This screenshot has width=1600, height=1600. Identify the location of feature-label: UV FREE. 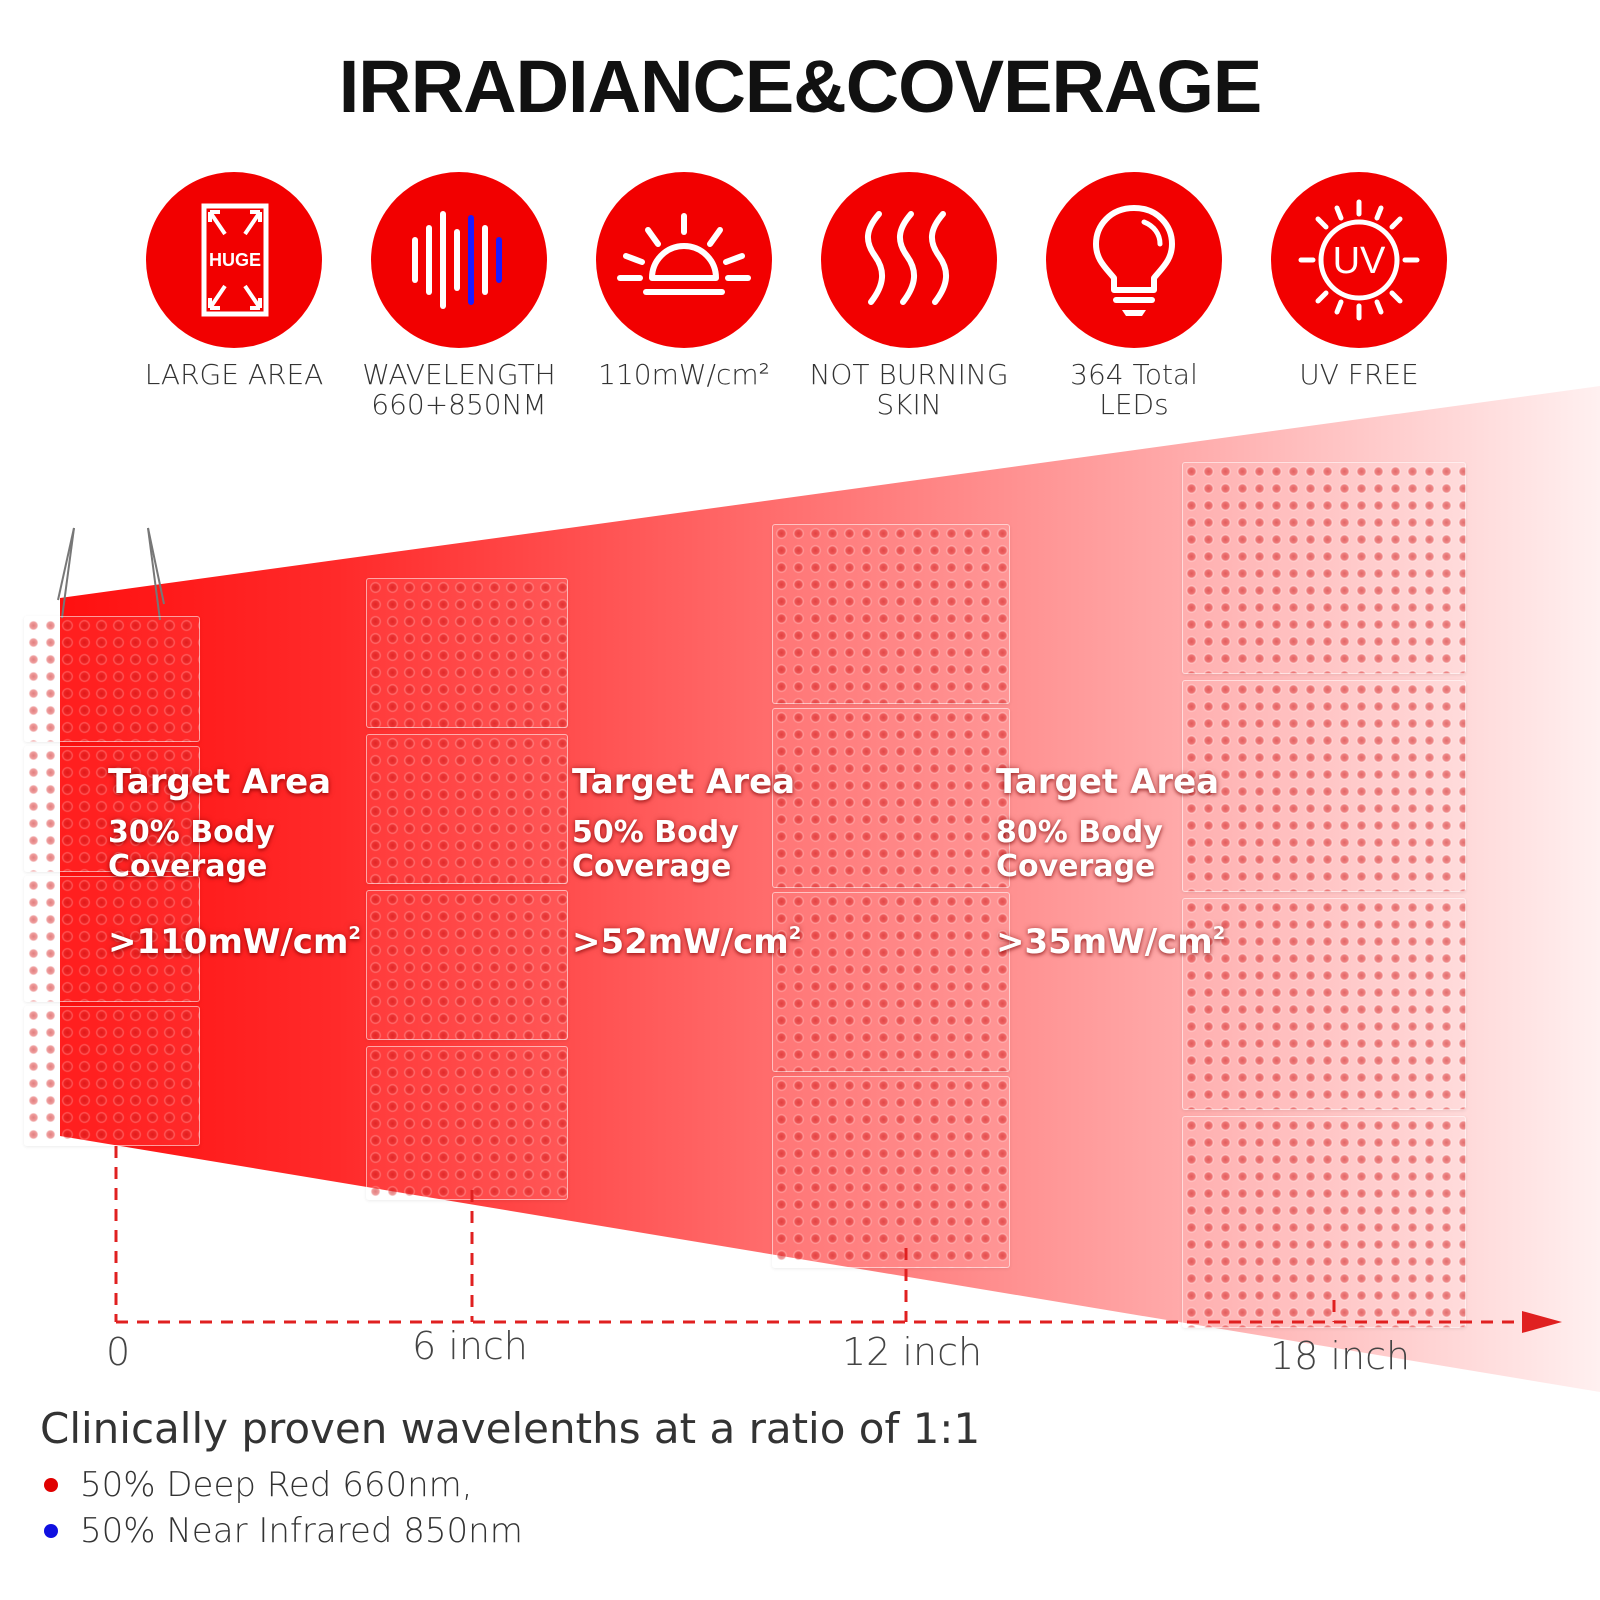
(1359, 375).